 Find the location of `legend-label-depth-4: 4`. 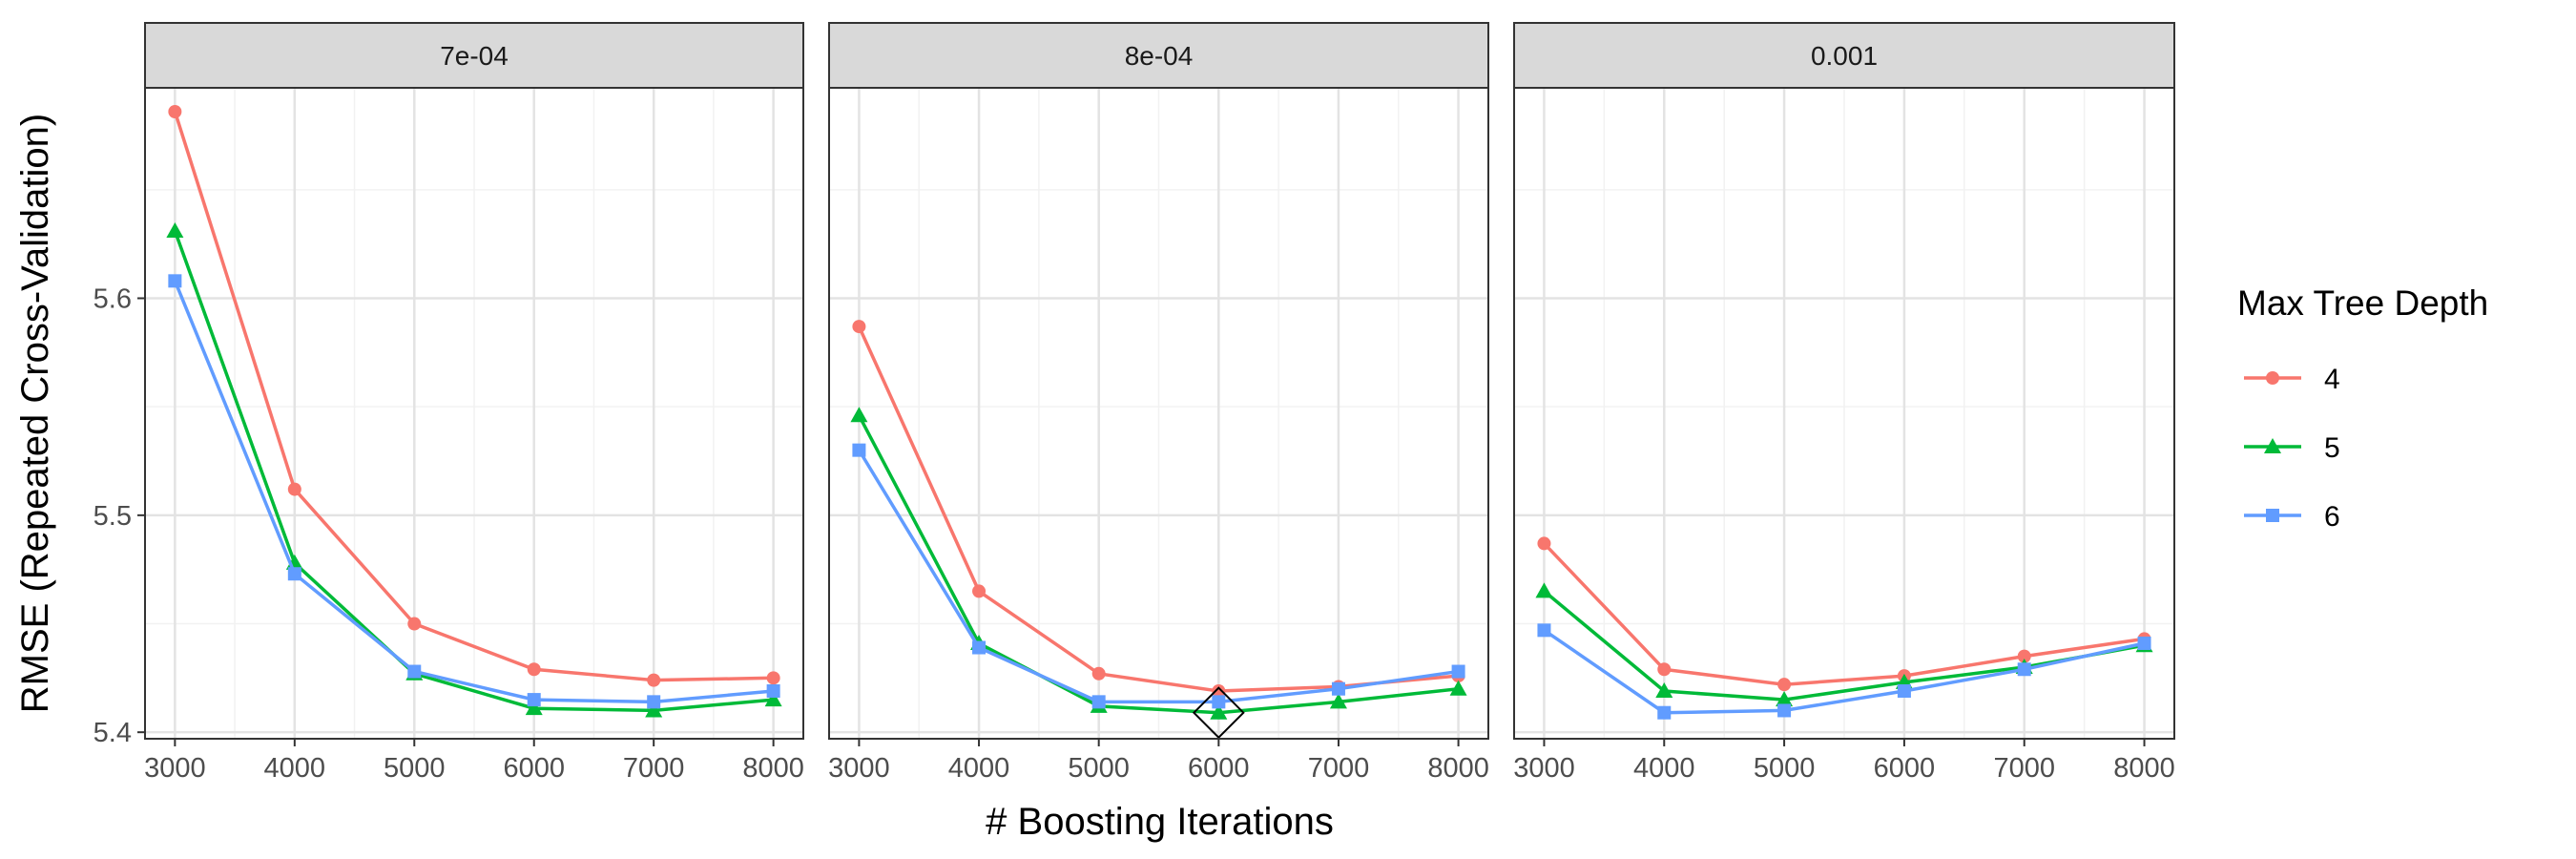

legend-label-depth-4: 4 is located at coordinates (2332, 379).